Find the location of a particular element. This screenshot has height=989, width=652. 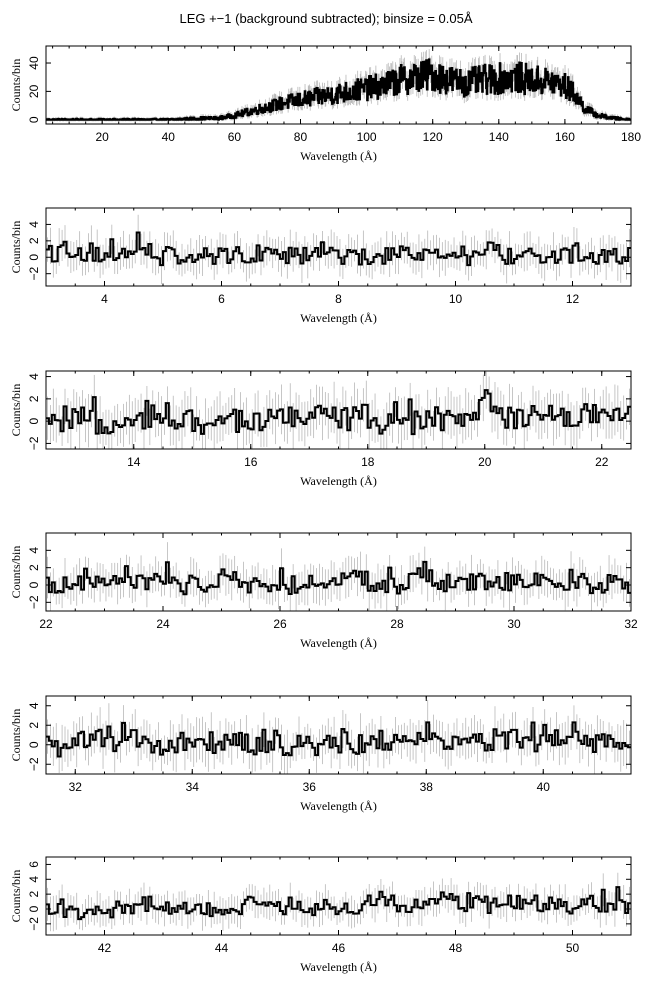

x-tick-label: 30 is located at coordinates (514, 624).